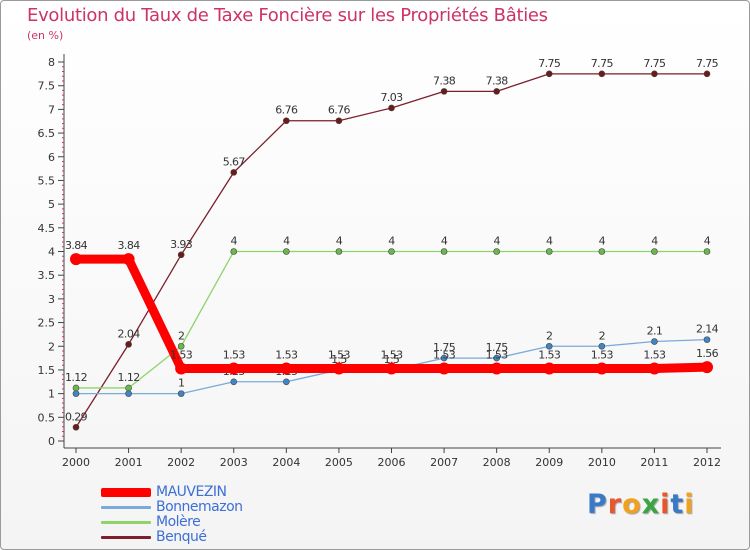 The height and width of the screenshot is (550, 750). I want to click on y-tick-label: 3.5, so click(47, 275).